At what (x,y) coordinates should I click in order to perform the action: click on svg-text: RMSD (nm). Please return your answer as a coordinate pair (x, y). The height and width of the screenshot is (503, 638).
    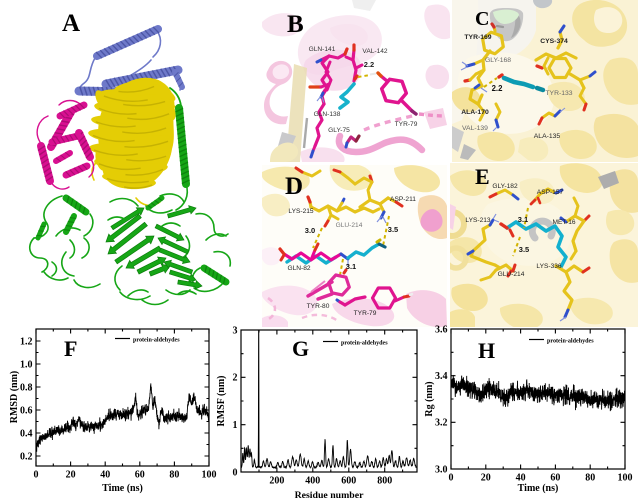
    Looking at the image, I should click on (14, 397).